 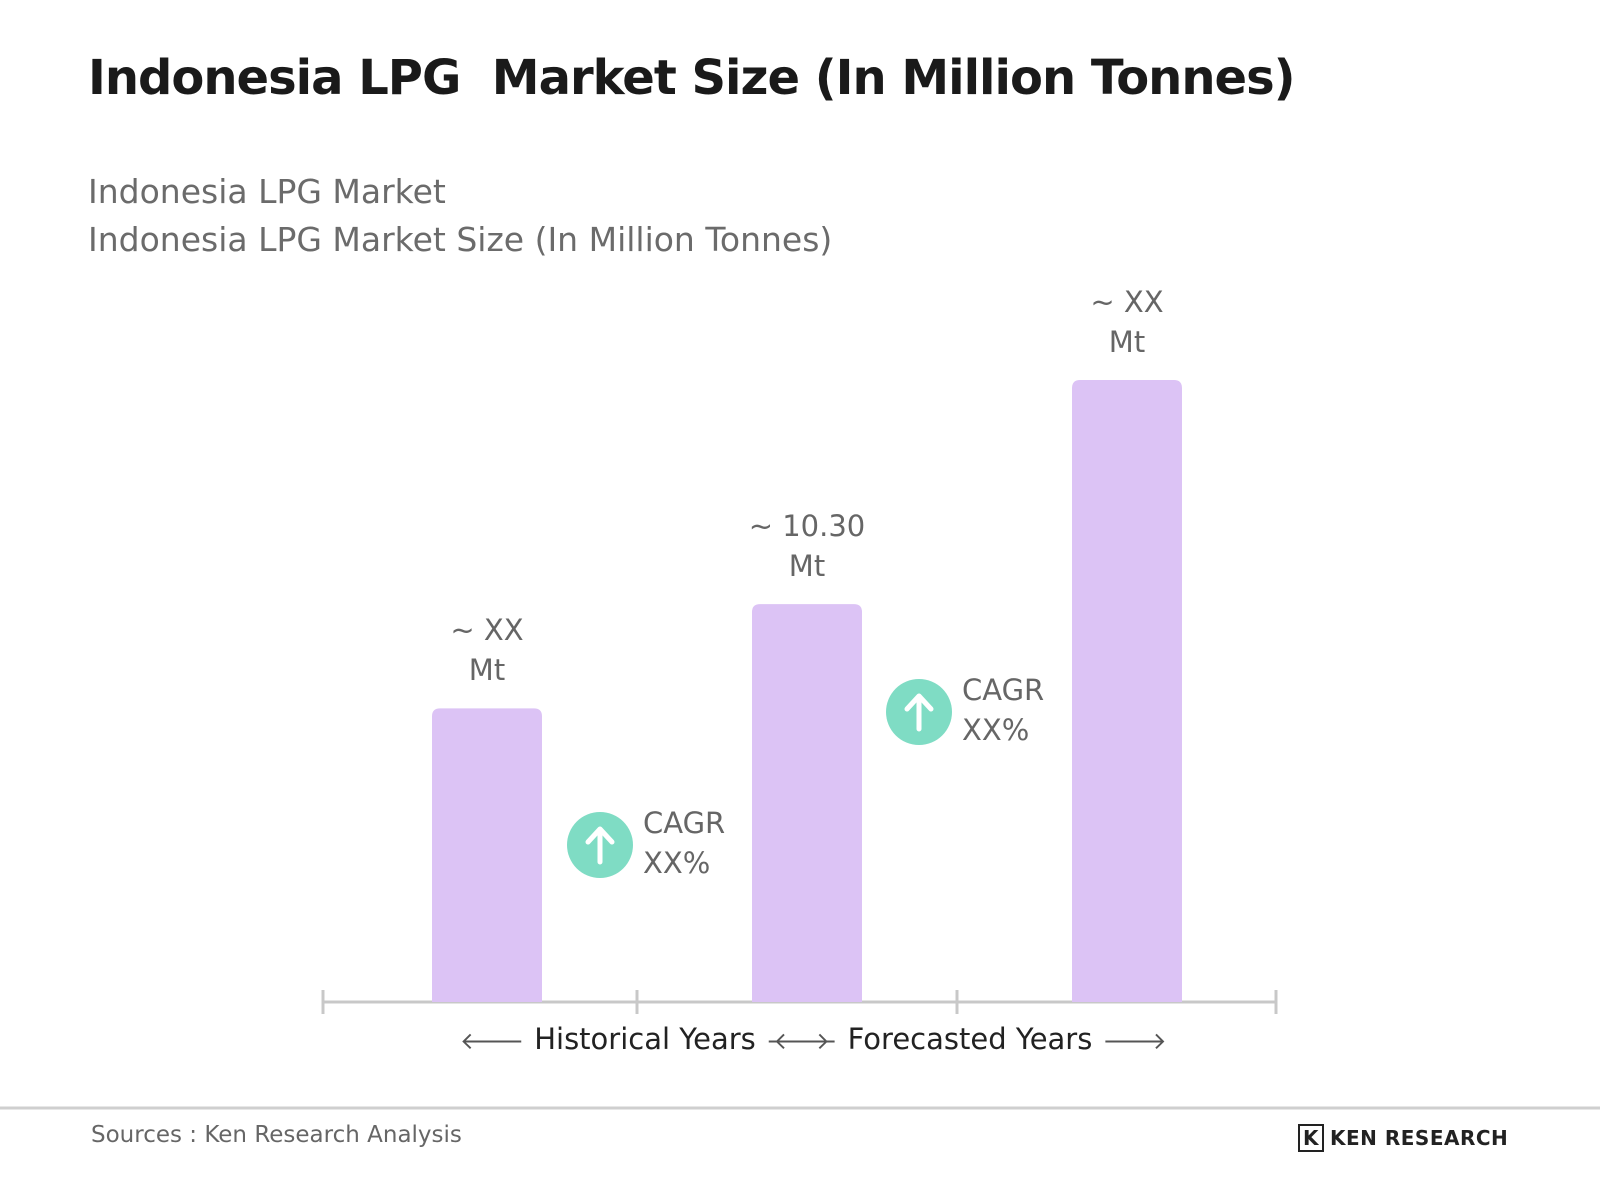 What do you see at coordinates (267, 191) in the screenshot?
I see `subtitle: Indonesia LPG Market` at bounding box center [267, 191].